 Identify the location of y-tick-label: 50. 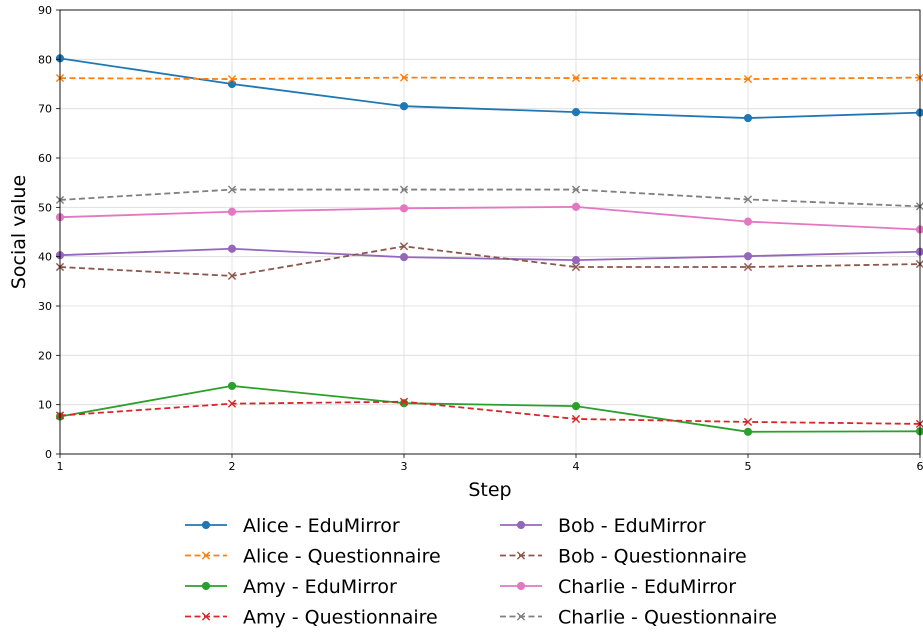
(45, 207).